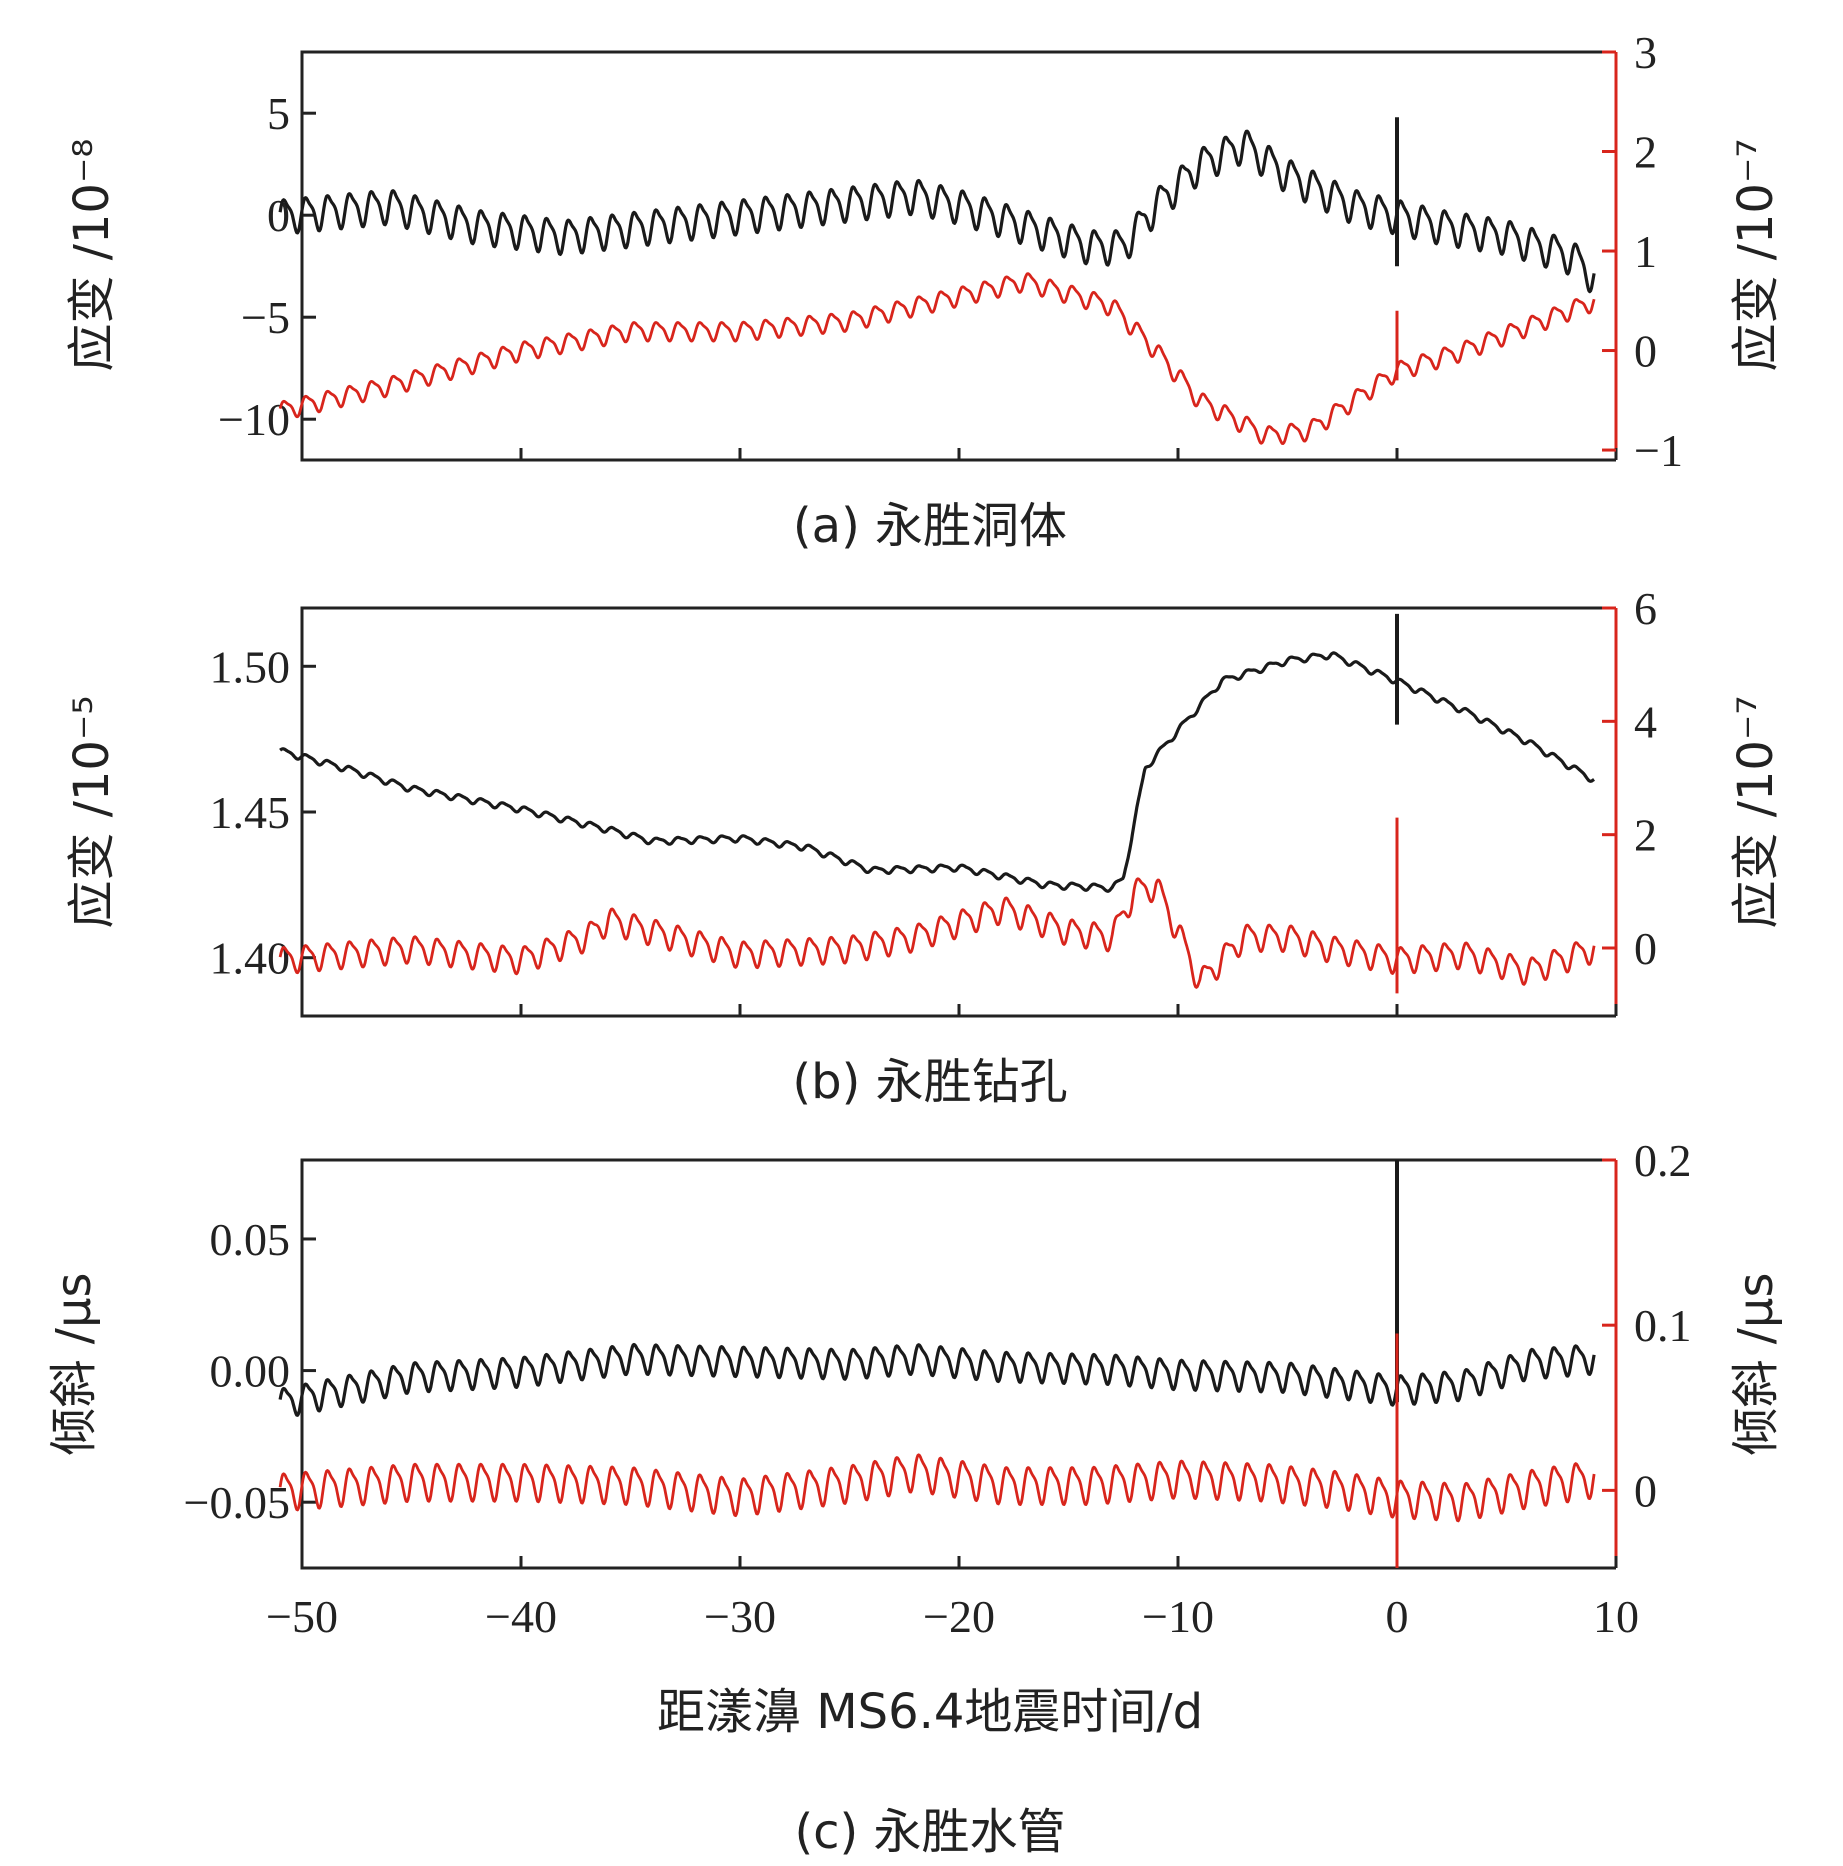 Image resolution: width=1843 pixels, height=1866 pixels. Describe the element at coordinates (740, 1616) in the screenshot. I see `x-tick-label: −30` at that location.